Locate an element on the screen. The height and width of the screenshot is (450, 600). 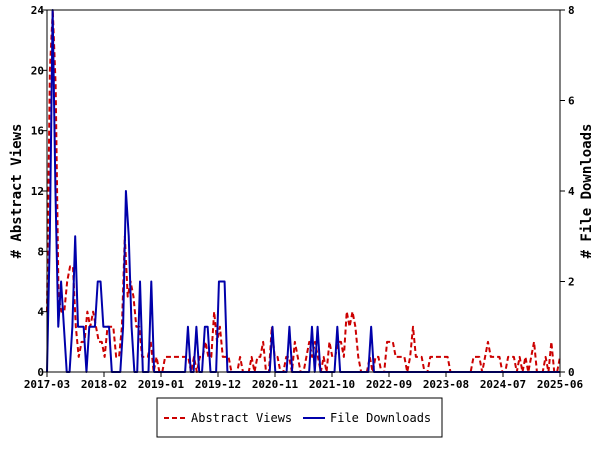
legend-label-file-downloads: File Downloads is located at coordinates (380, 418).